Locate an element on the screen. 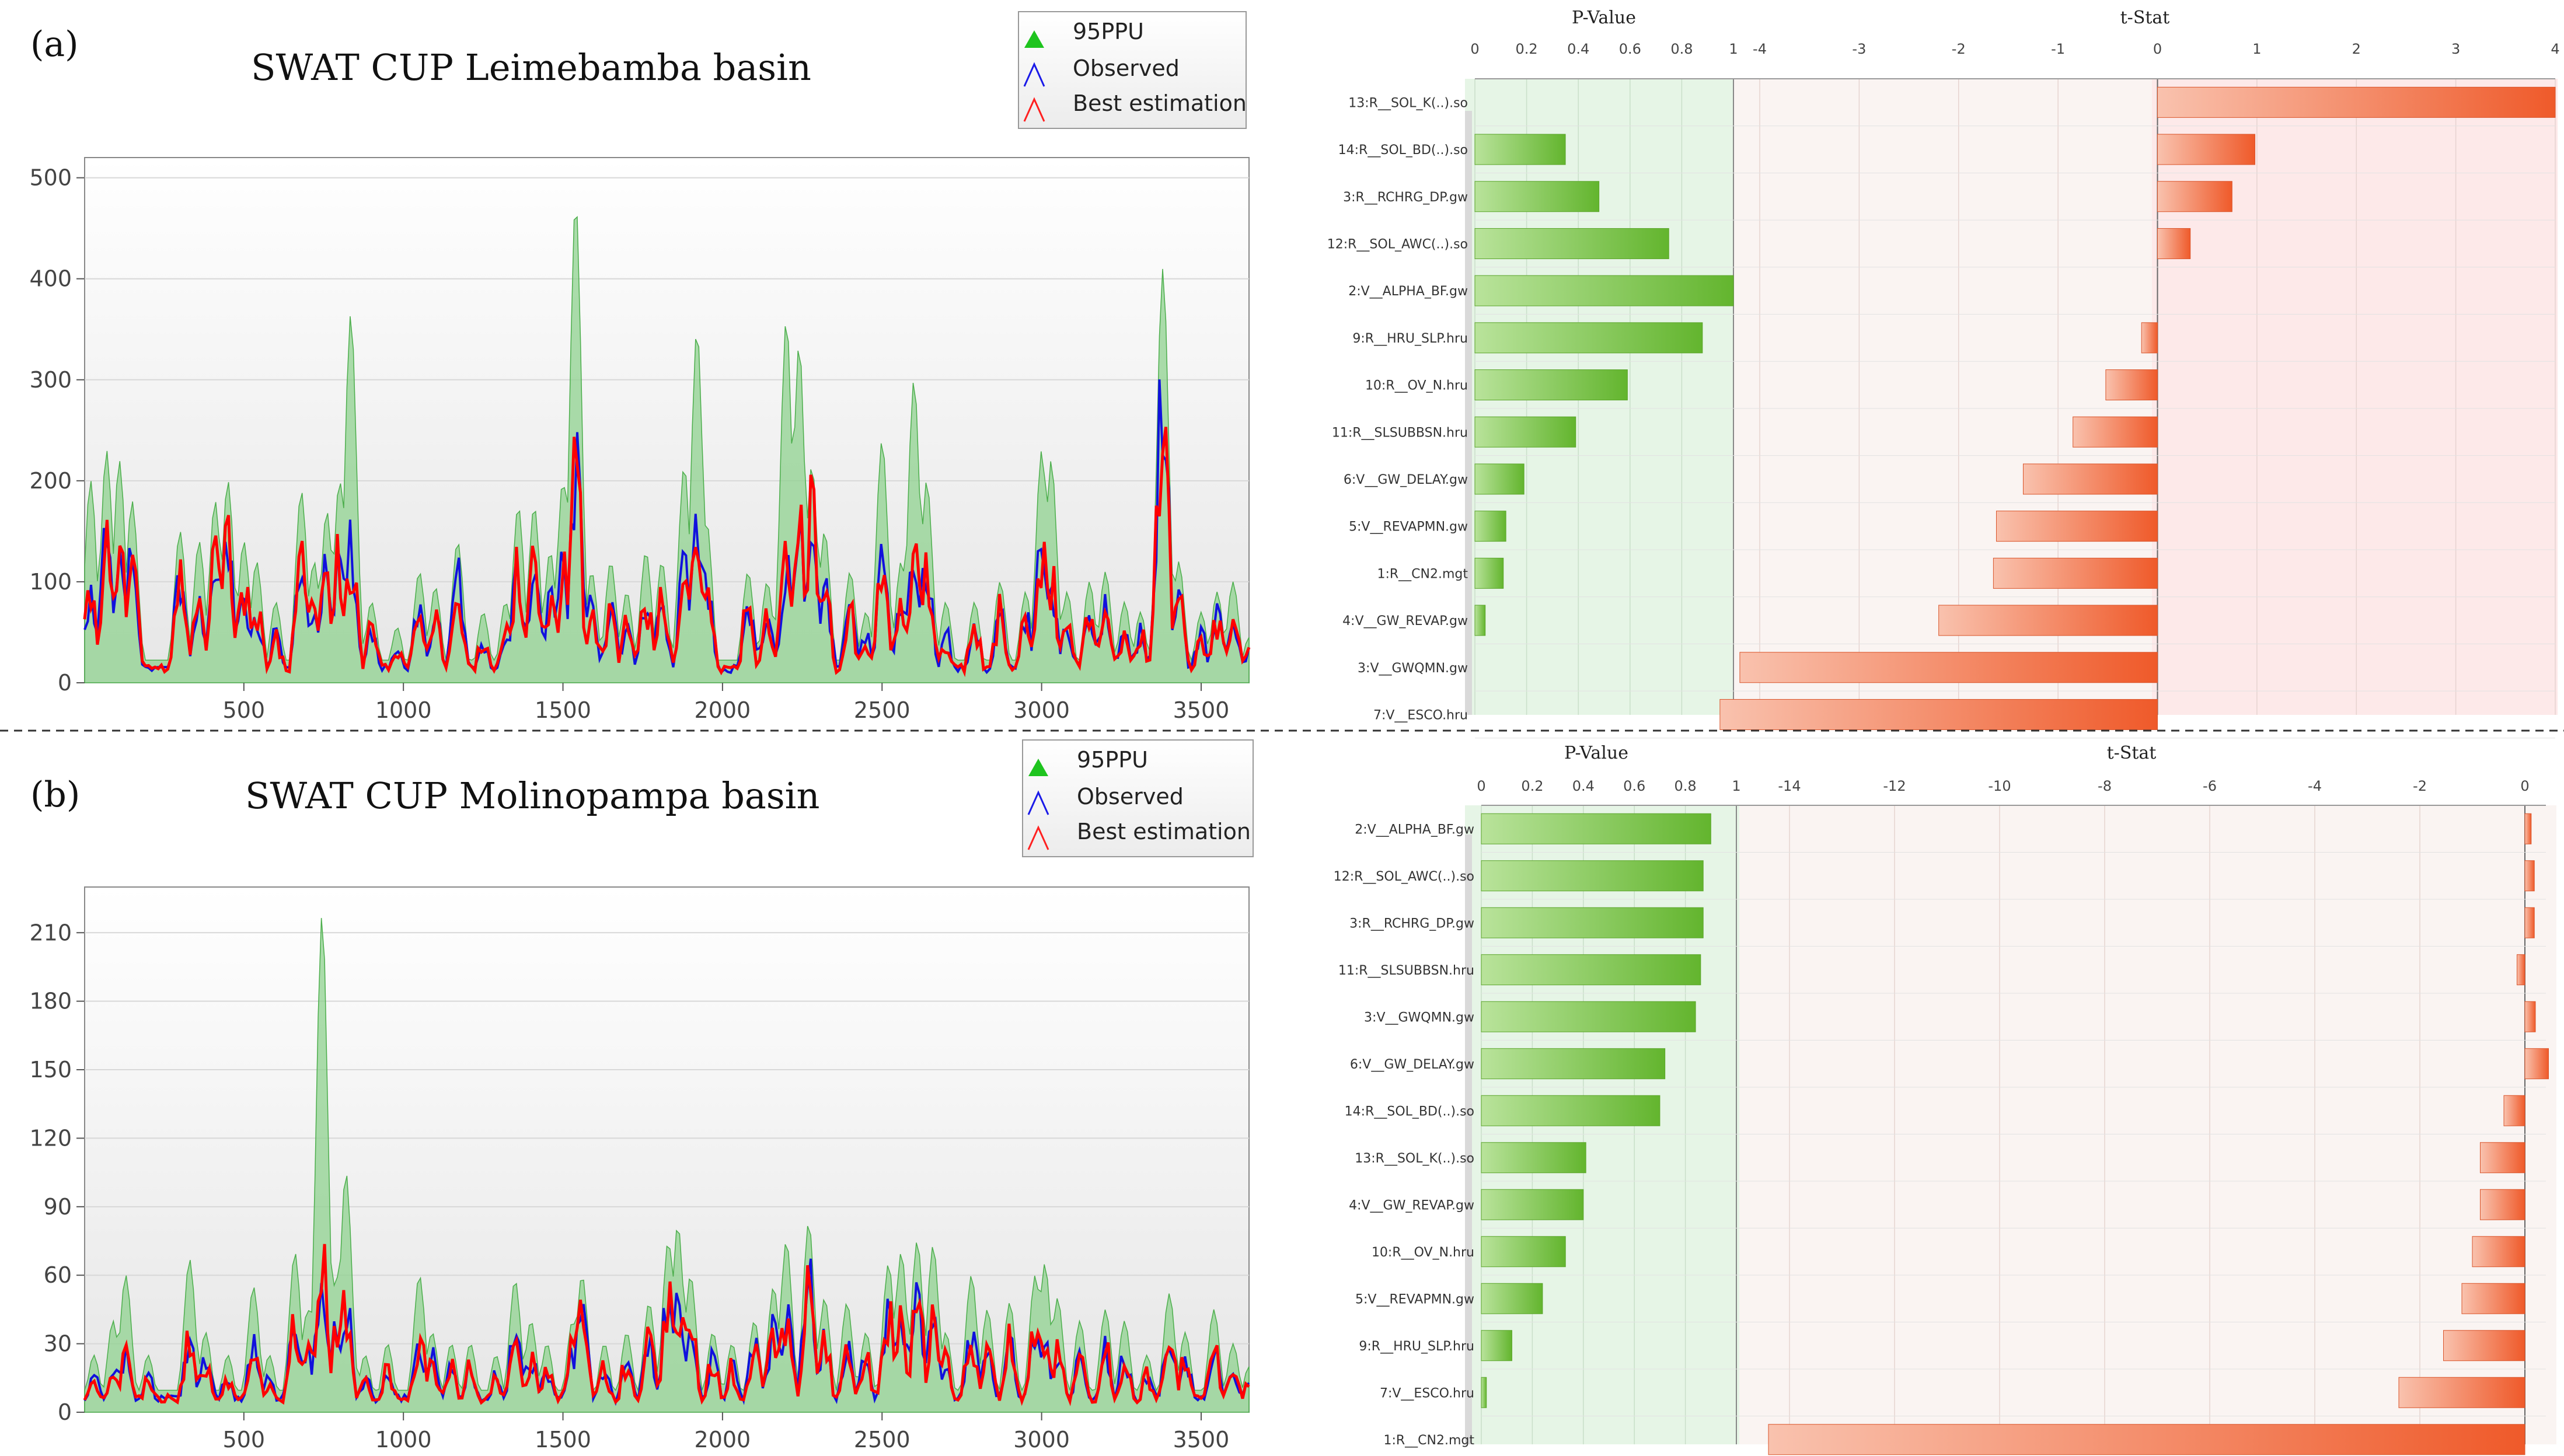 This screenshot has height=1456, width=2564. t-axis-title-a: t-Stat is located at coordinates (2145, 18).